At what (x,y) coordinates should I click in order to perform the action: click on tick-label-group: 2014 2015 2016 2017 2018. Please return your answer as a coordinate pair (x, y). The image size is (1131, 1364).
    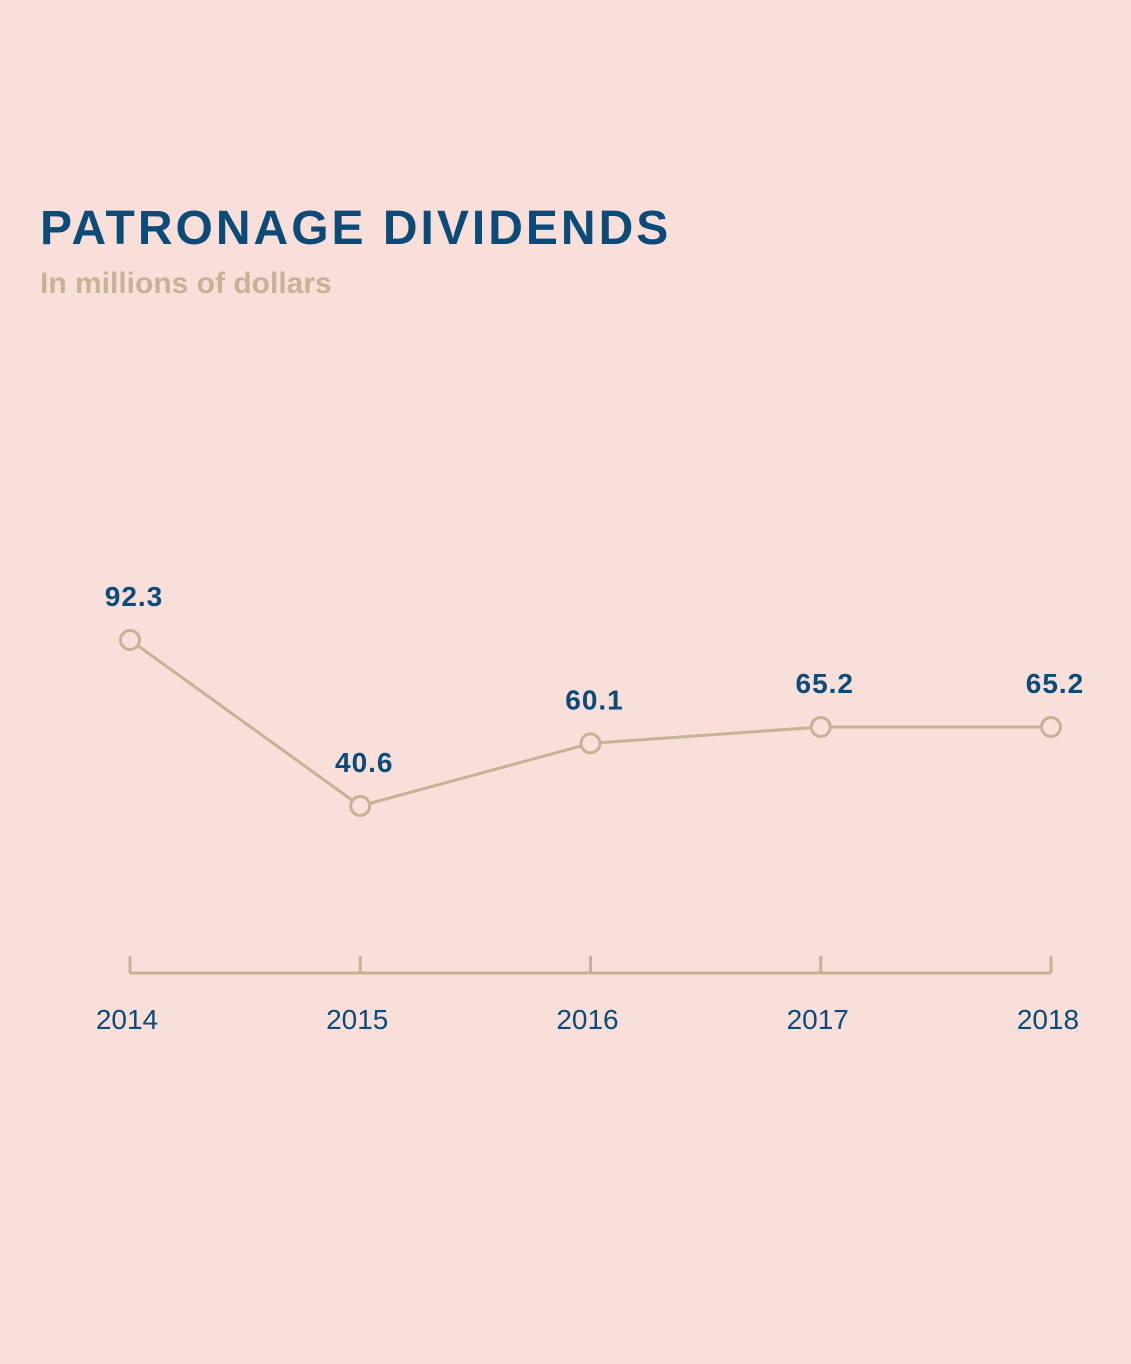
    Looking at the image, I should click on (587, 1019).